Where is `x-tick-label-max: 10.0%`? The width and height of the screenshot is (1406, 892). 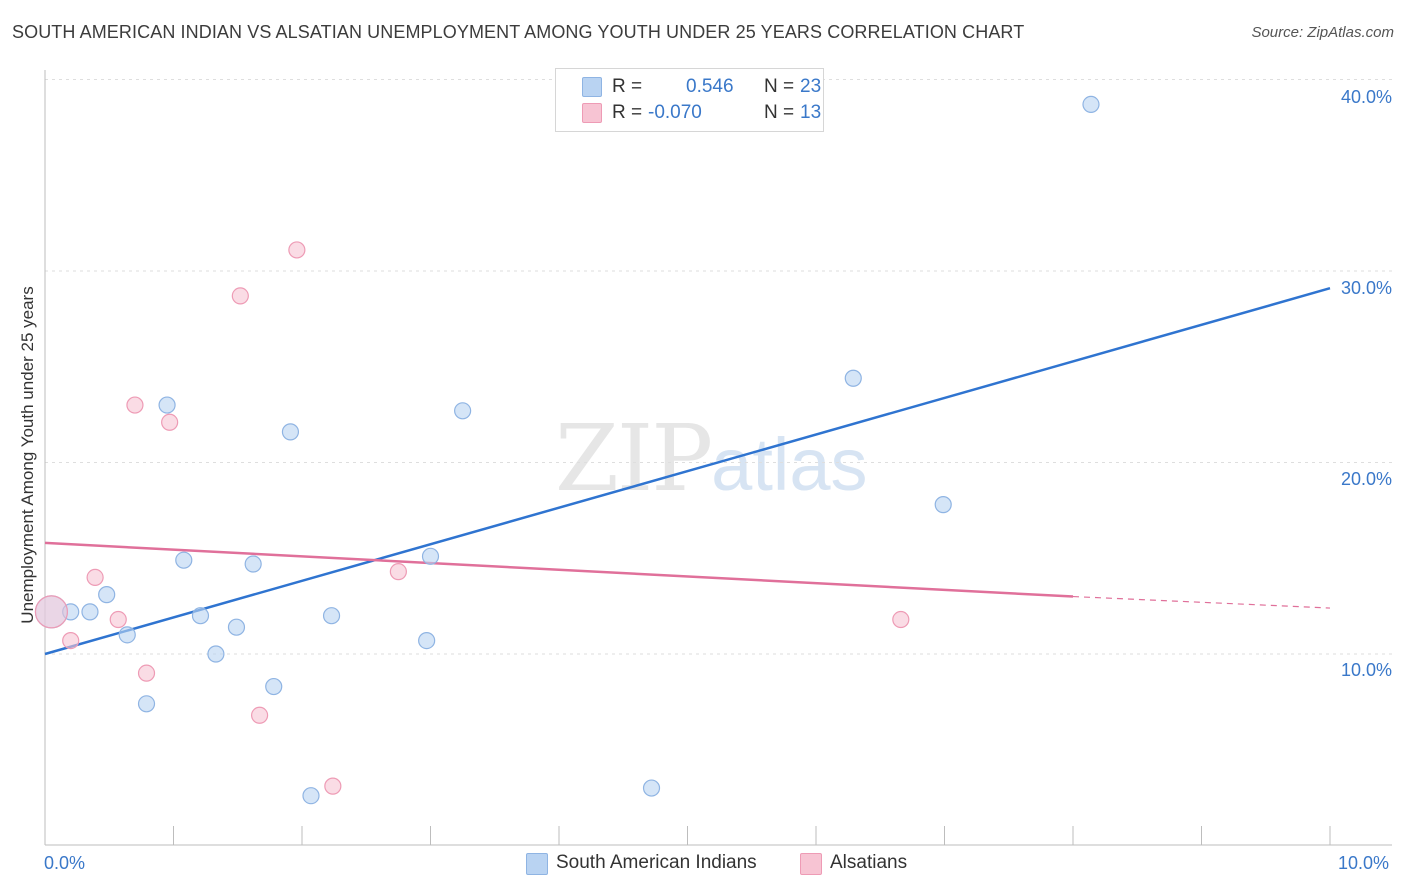 x-tick-label-max: 10.0% is located at coordinates (1364, 863).